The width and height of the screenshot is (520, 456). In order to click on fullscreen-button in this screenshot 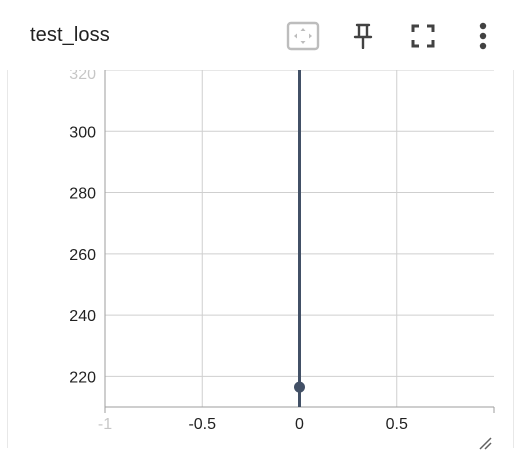, I will do `click(423, 36)`.